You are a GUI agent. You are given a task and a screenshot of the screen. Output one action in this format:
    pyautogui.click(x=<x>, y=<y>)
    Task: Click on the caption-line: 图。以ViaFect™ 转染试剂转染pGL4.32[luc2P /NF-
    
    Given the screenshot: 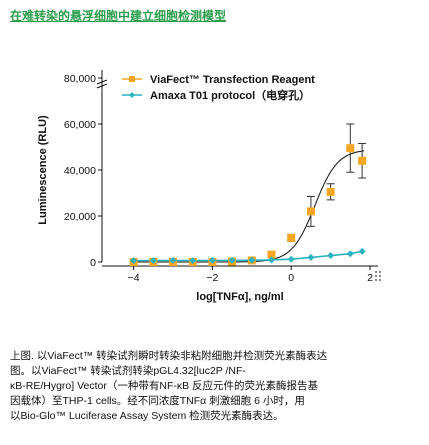 What is the action you would take?
    pyautogui.click(x=128, y=371)
    